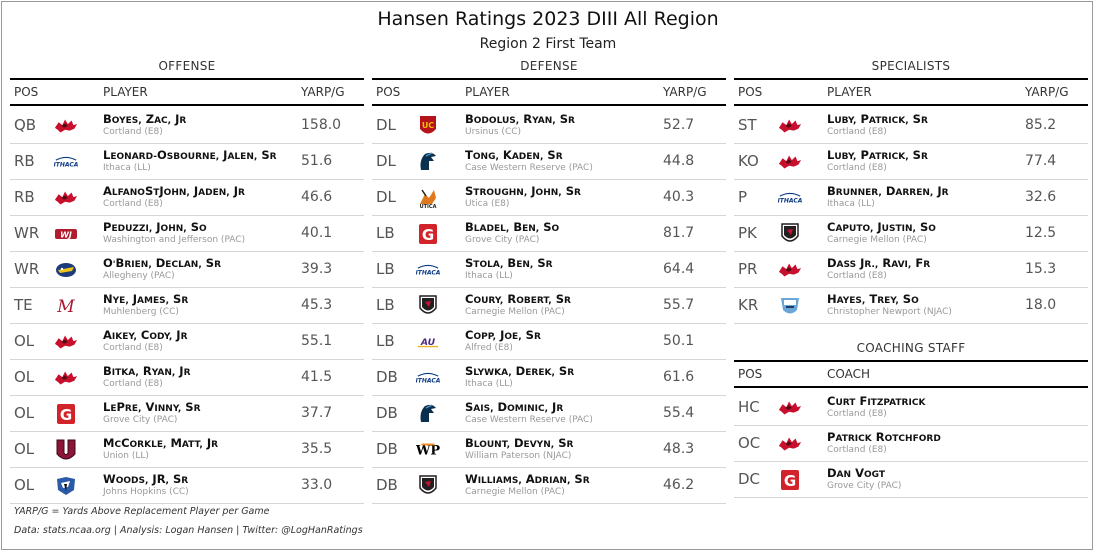  I want to click on position-cell: KR, so click(748, 305).